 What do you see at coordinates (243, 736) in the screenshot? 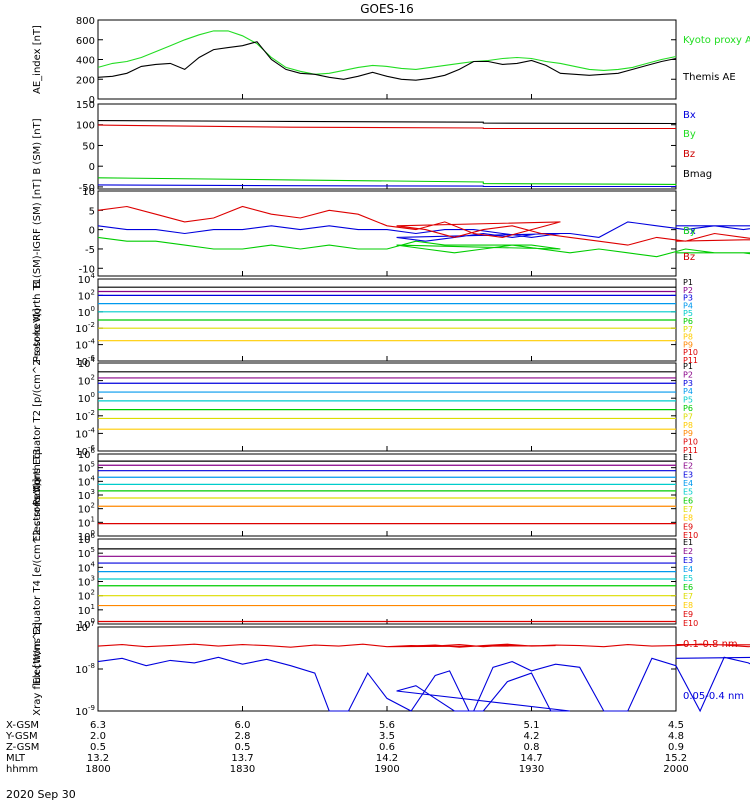
I see `footer-value: 2.8` at bounding box center [243, 736].